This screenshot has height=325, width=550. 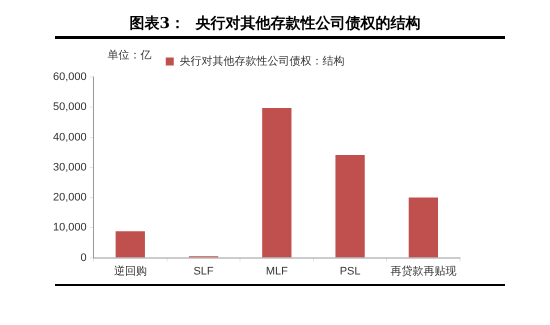 What do you see at coordinates (69, 137) in the screenshot?
I see `y-tick-label: 40,000` at bounding box center [69, 137].